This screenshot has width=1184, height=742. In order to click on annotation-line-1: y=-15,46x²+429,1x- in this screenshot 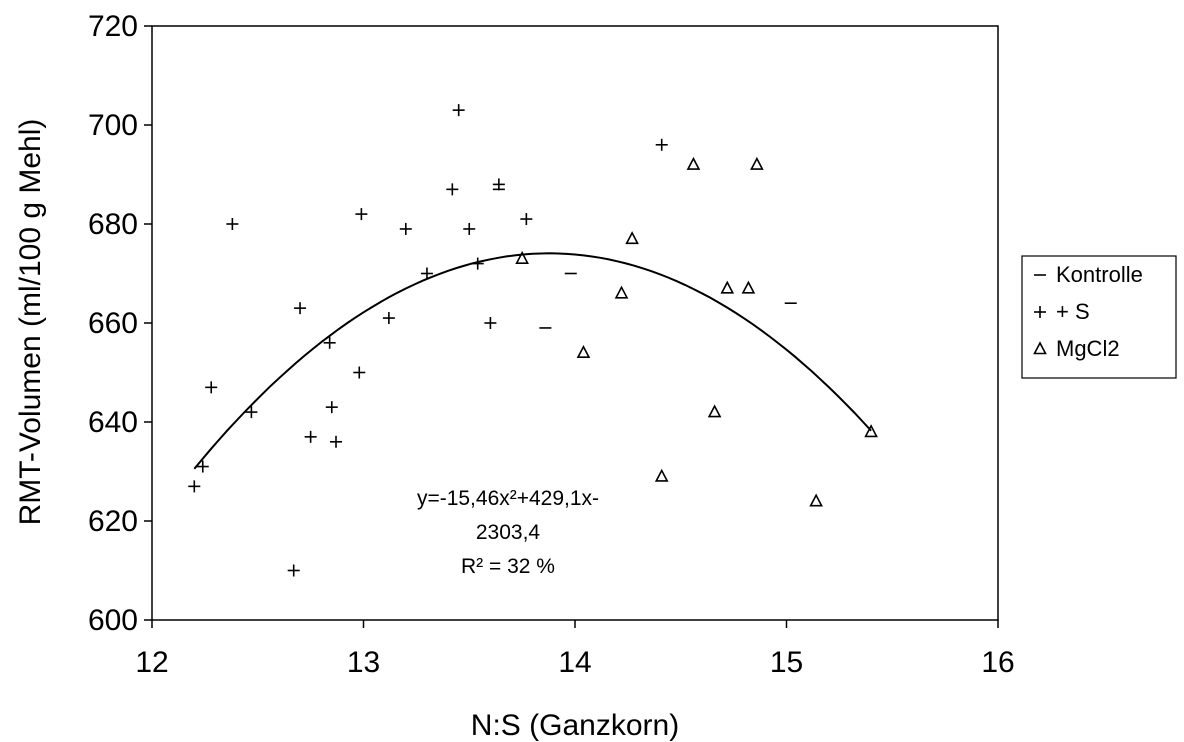, I will do `click(508, 498)`.